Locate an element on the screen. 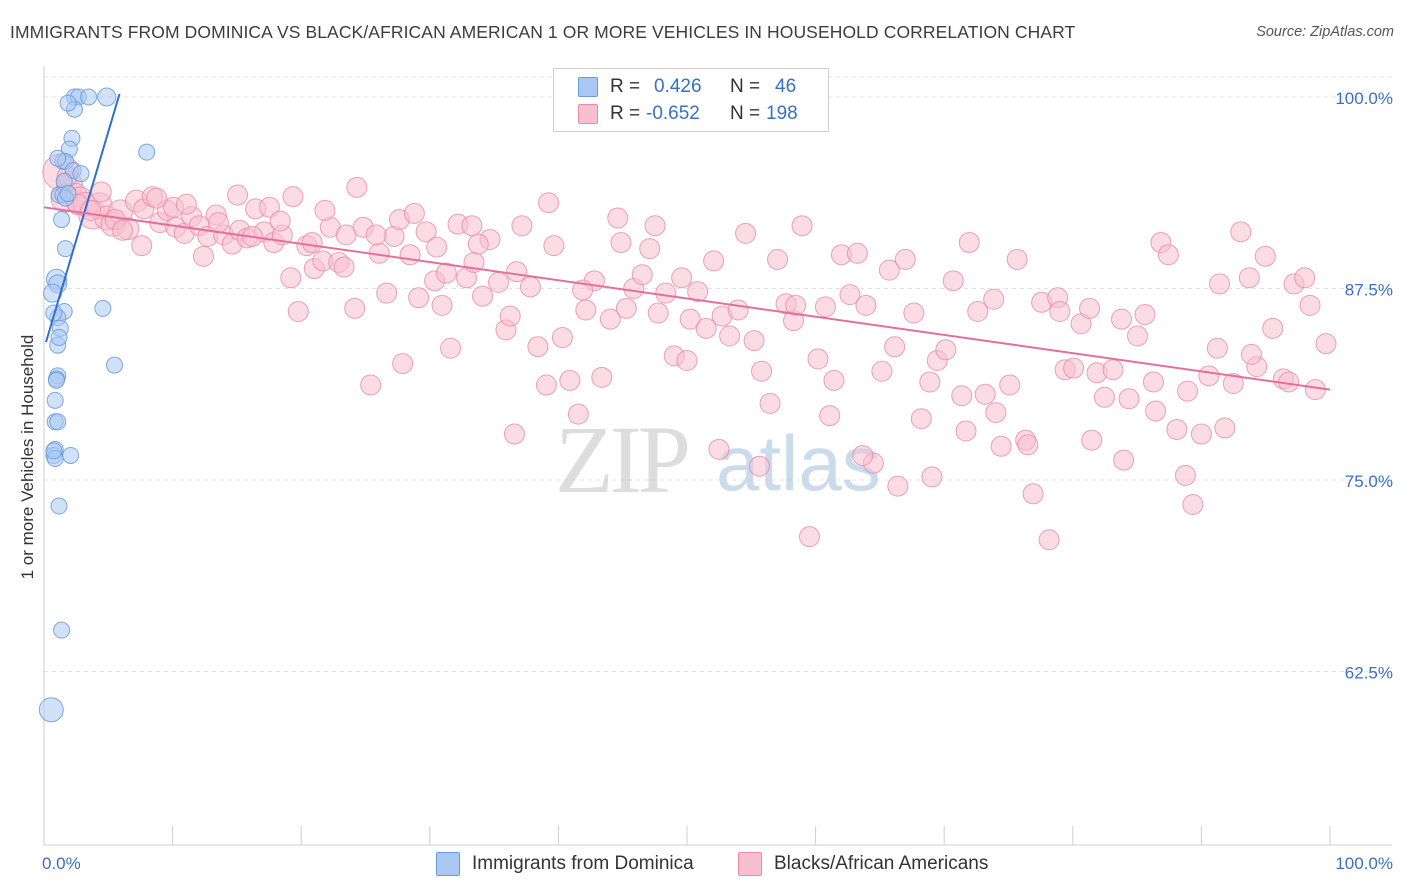  series-immigrants-from-dominica is located at coordinates (97, 405).